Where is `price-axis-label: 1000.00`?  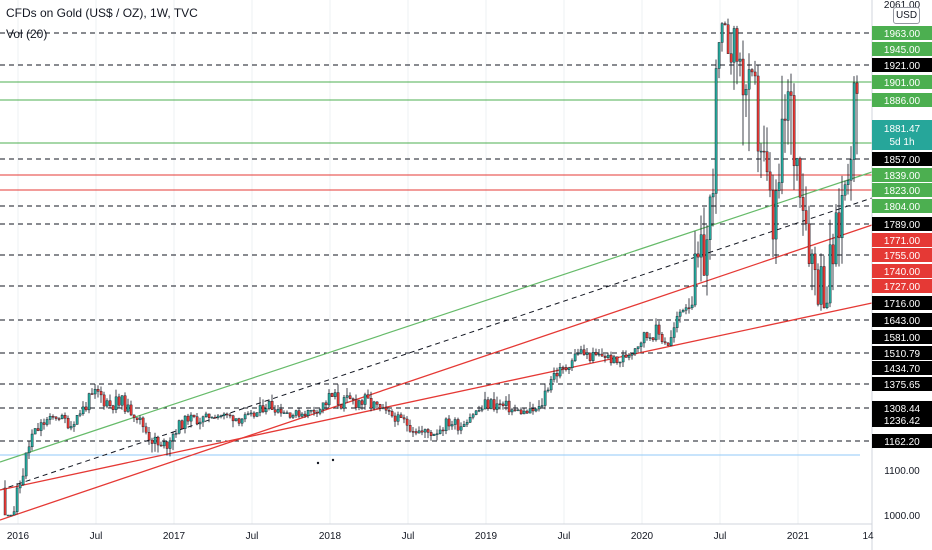 price-axis-label: 1000.00 is located at coordinates (902, 516).